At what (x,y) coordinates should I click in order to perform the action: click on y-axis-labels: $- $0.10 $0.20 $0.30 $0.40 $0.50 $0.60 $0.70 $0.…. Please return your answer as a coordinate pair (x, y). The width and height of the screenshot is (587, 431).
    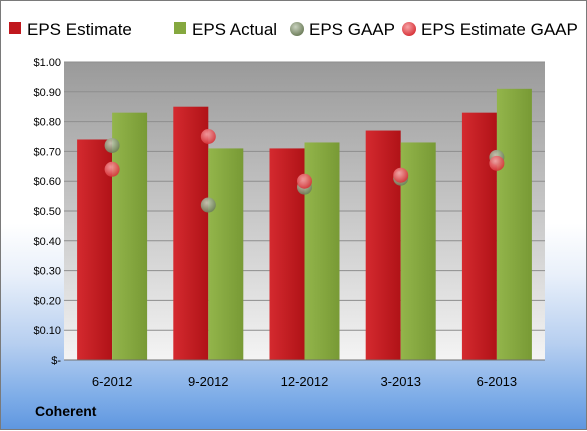
    Looking at the image, I should click on (47, 212).